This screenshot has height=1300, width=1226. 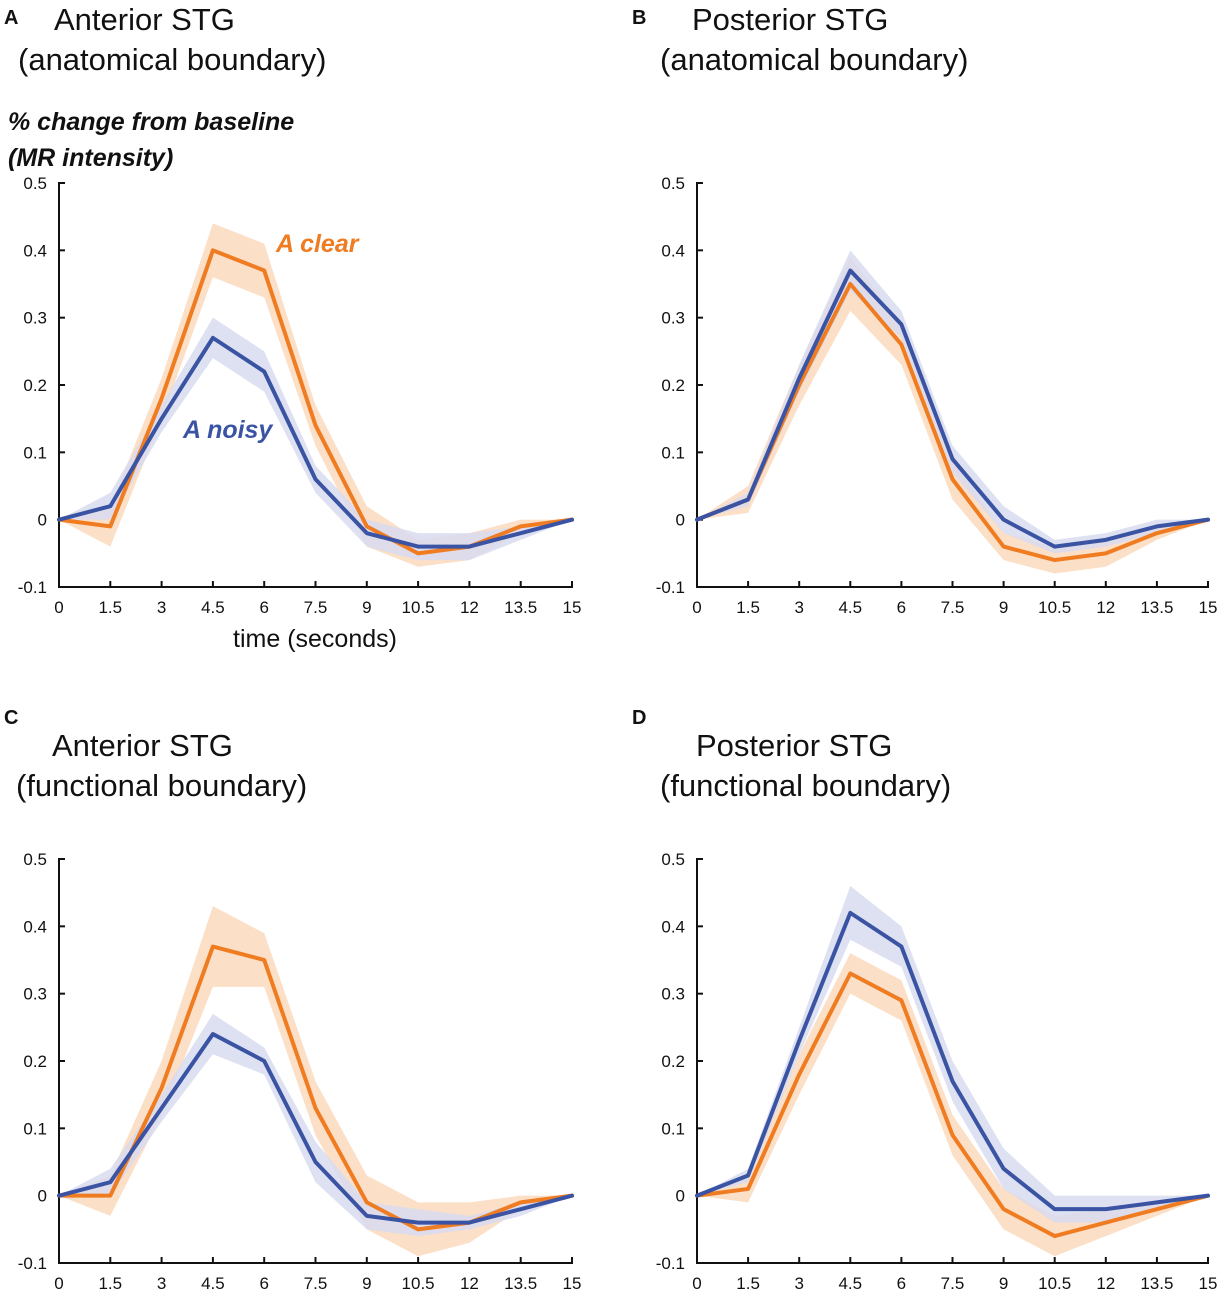 I want to click on chart-a-y-tick-label: -0.1, so click(x=32, y=587).